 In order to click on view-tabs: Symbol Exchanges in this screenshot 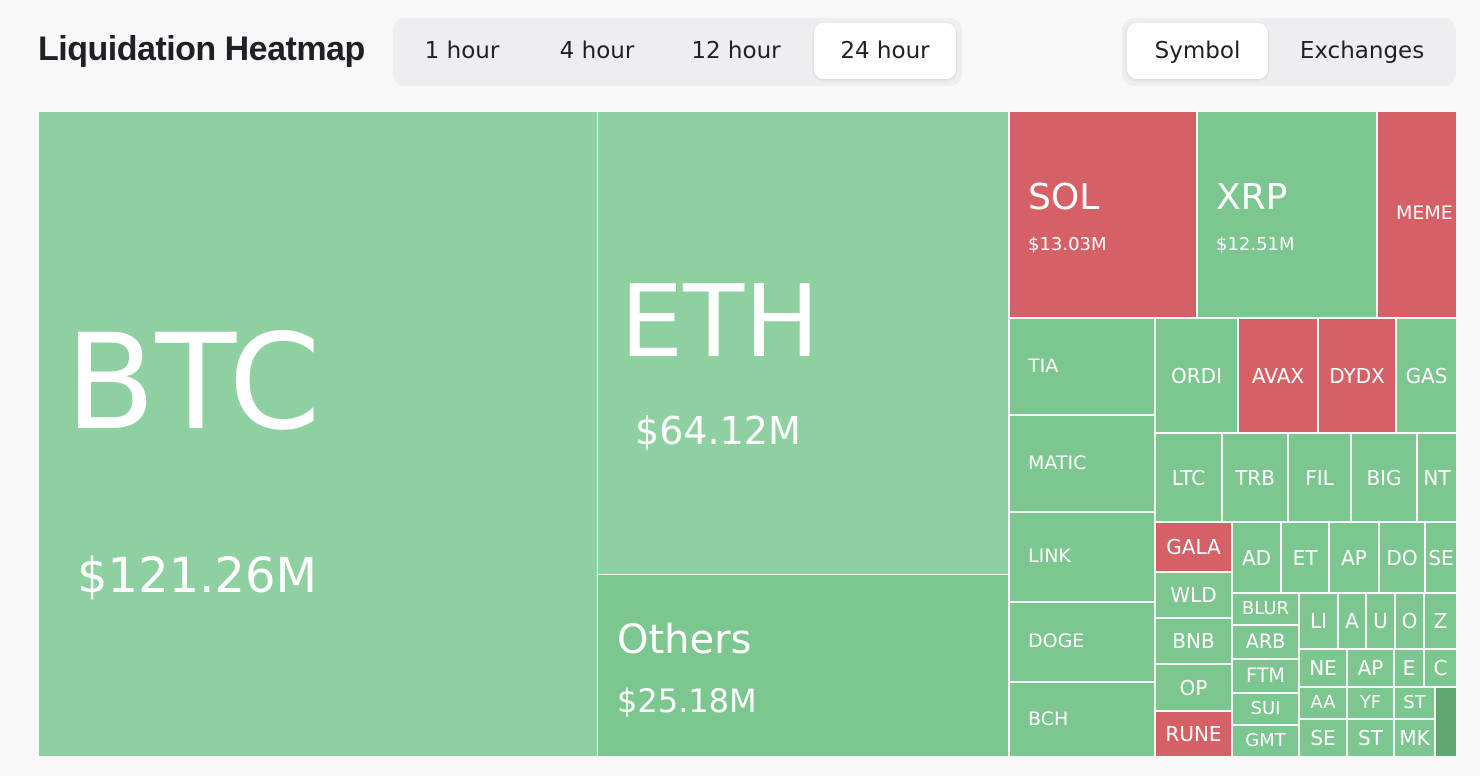, I will do `click(1289, 52)`.